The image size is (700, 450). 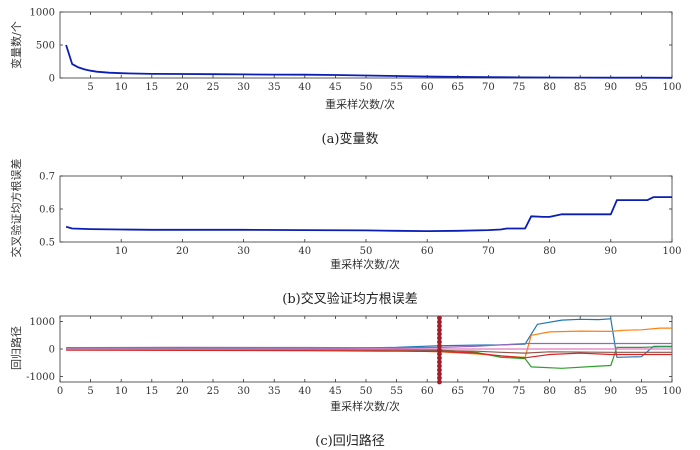 What do you see at coordinates (16, 348) in the screenshot?
I see `panel-c-ylabel: 回归路径` at bounding box center [16, 348].